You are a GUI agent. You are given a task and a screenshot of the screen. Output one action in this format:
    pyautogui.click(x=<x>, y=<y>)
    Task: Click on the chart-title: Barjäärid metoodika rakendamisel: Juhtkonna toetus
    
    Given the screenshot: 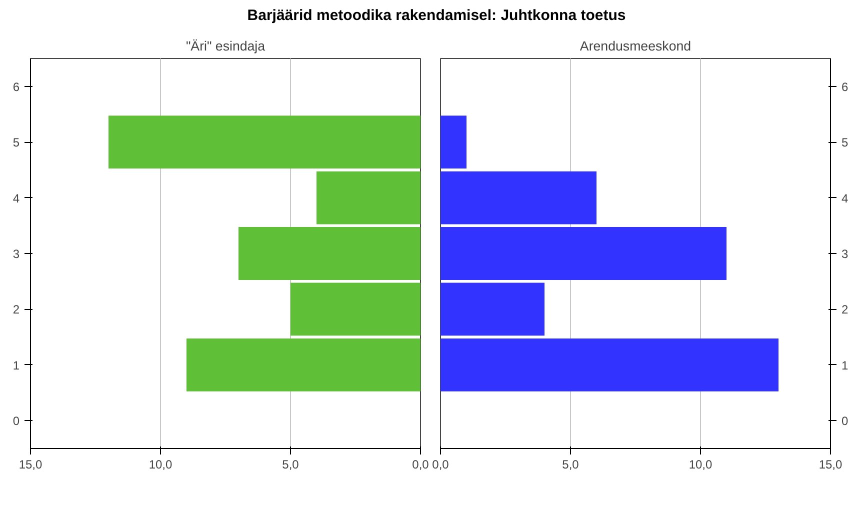 What is the action you would take?
    pyautogui.click(x=436, y=16)
    